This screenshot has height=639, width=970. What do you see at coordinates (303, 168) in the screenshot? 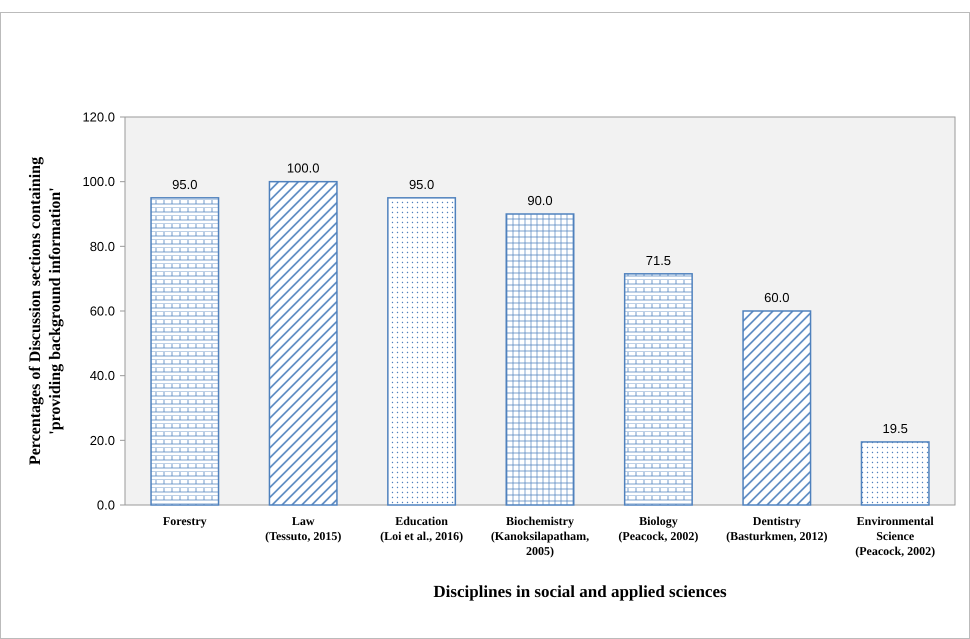
I see `data-label: 100.0` at bounding box center [303, 168].